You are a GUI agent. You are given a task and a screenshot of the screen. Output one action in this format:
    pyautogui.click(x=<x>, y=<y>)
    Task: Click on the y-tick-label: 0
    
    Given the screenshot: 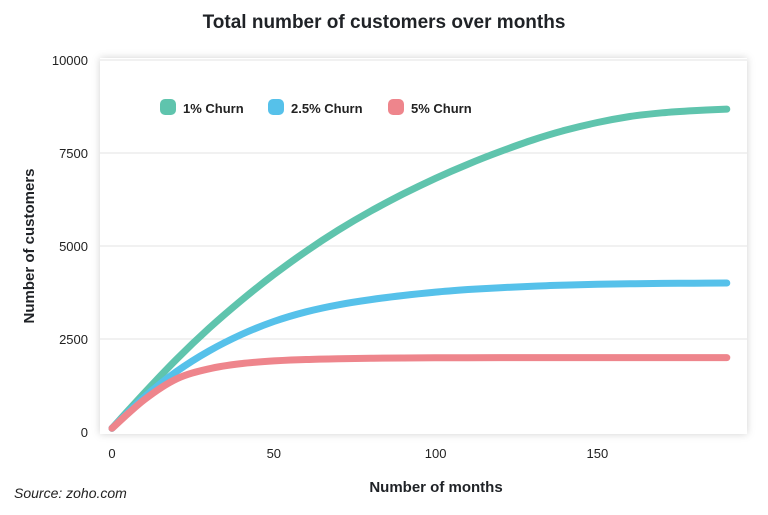 What is the action you would take?
    pyautogui.click(x=84, y=432)
    